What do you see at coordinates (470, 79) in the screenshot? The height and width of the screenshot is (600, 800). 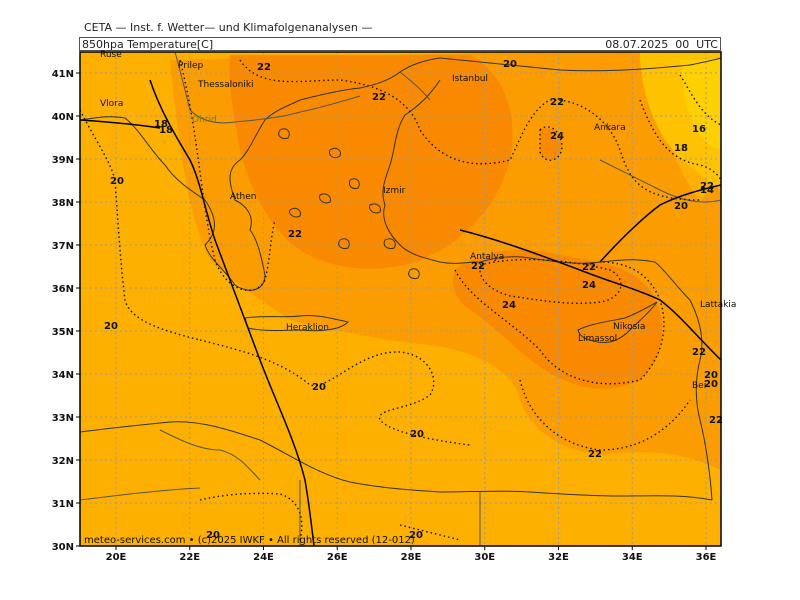 I see `place-label: Istanbul` at bounding box center [470, 79].